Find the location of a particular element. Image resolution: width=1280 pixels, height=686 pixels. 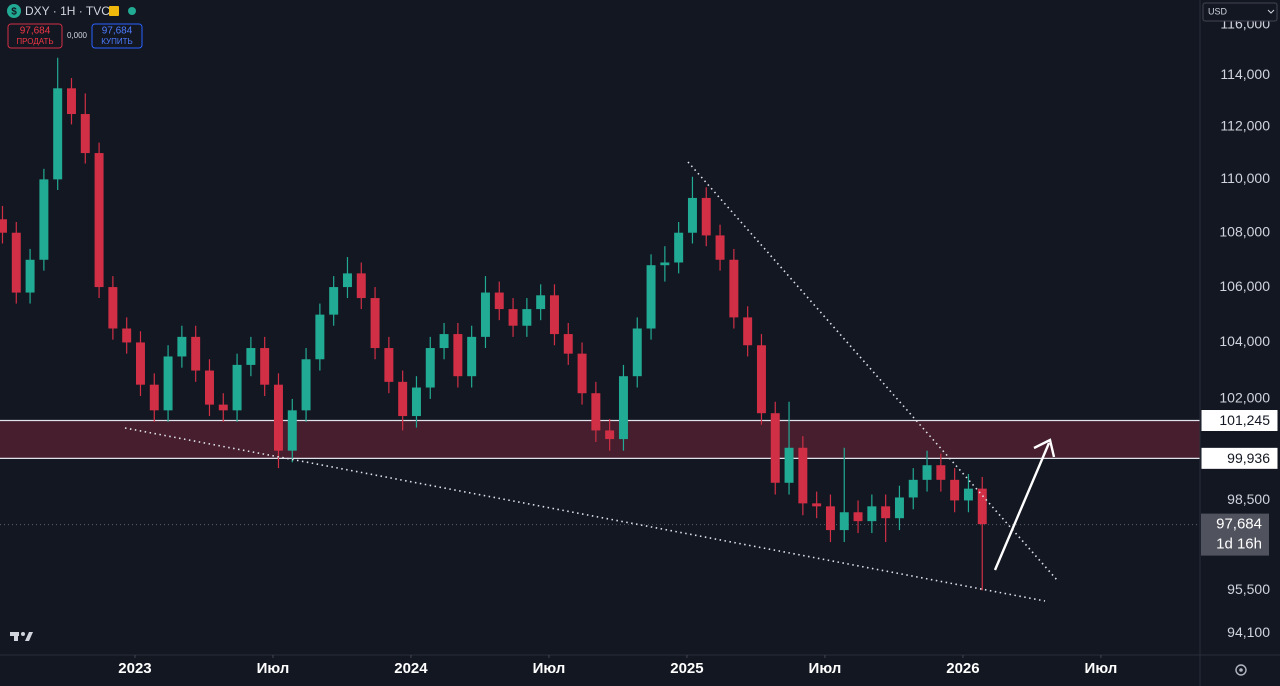

logo is located at coordinates (21, 636).